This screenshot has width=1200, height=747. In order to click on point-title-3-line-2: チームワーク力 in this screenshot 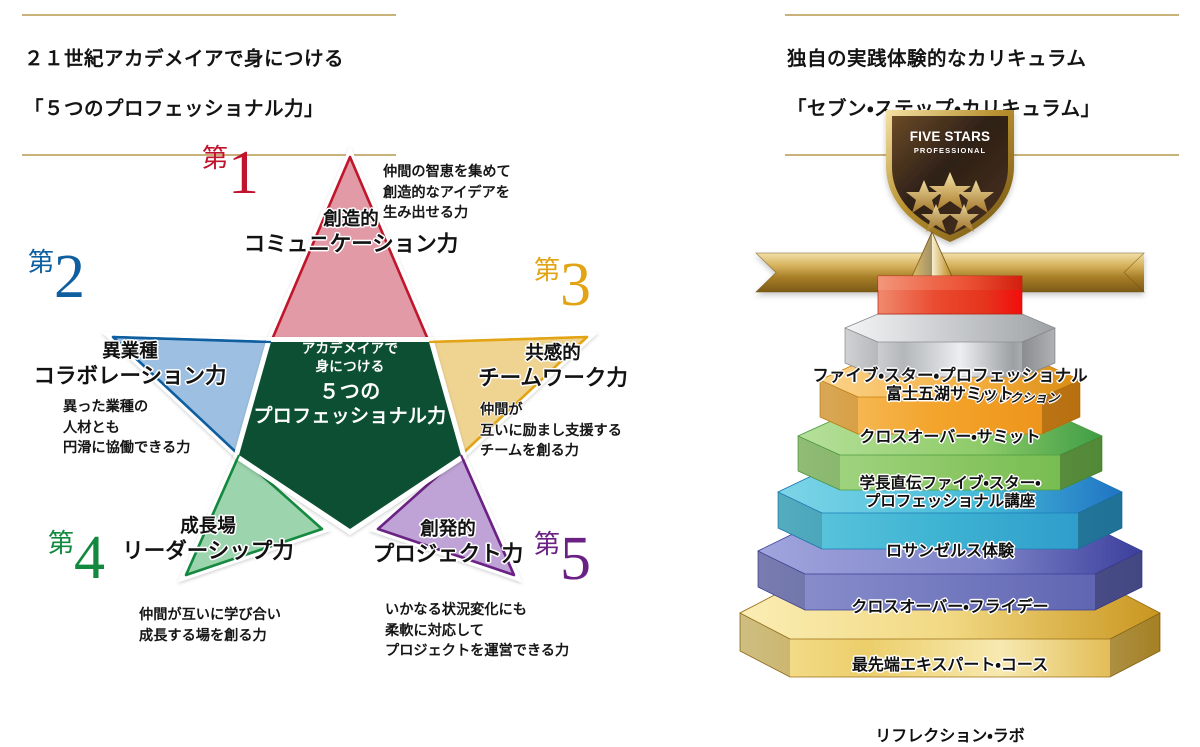, I will do `click(553, 377)`.